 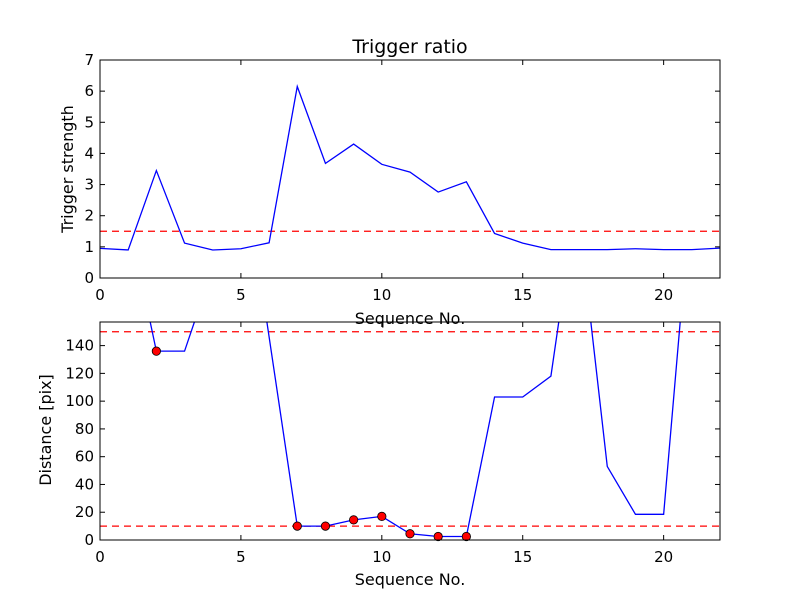 What do you see at coordinates (84, 512) in the screenshot?
I see `y-tick-label: 20` at bounding box center [84, 512].